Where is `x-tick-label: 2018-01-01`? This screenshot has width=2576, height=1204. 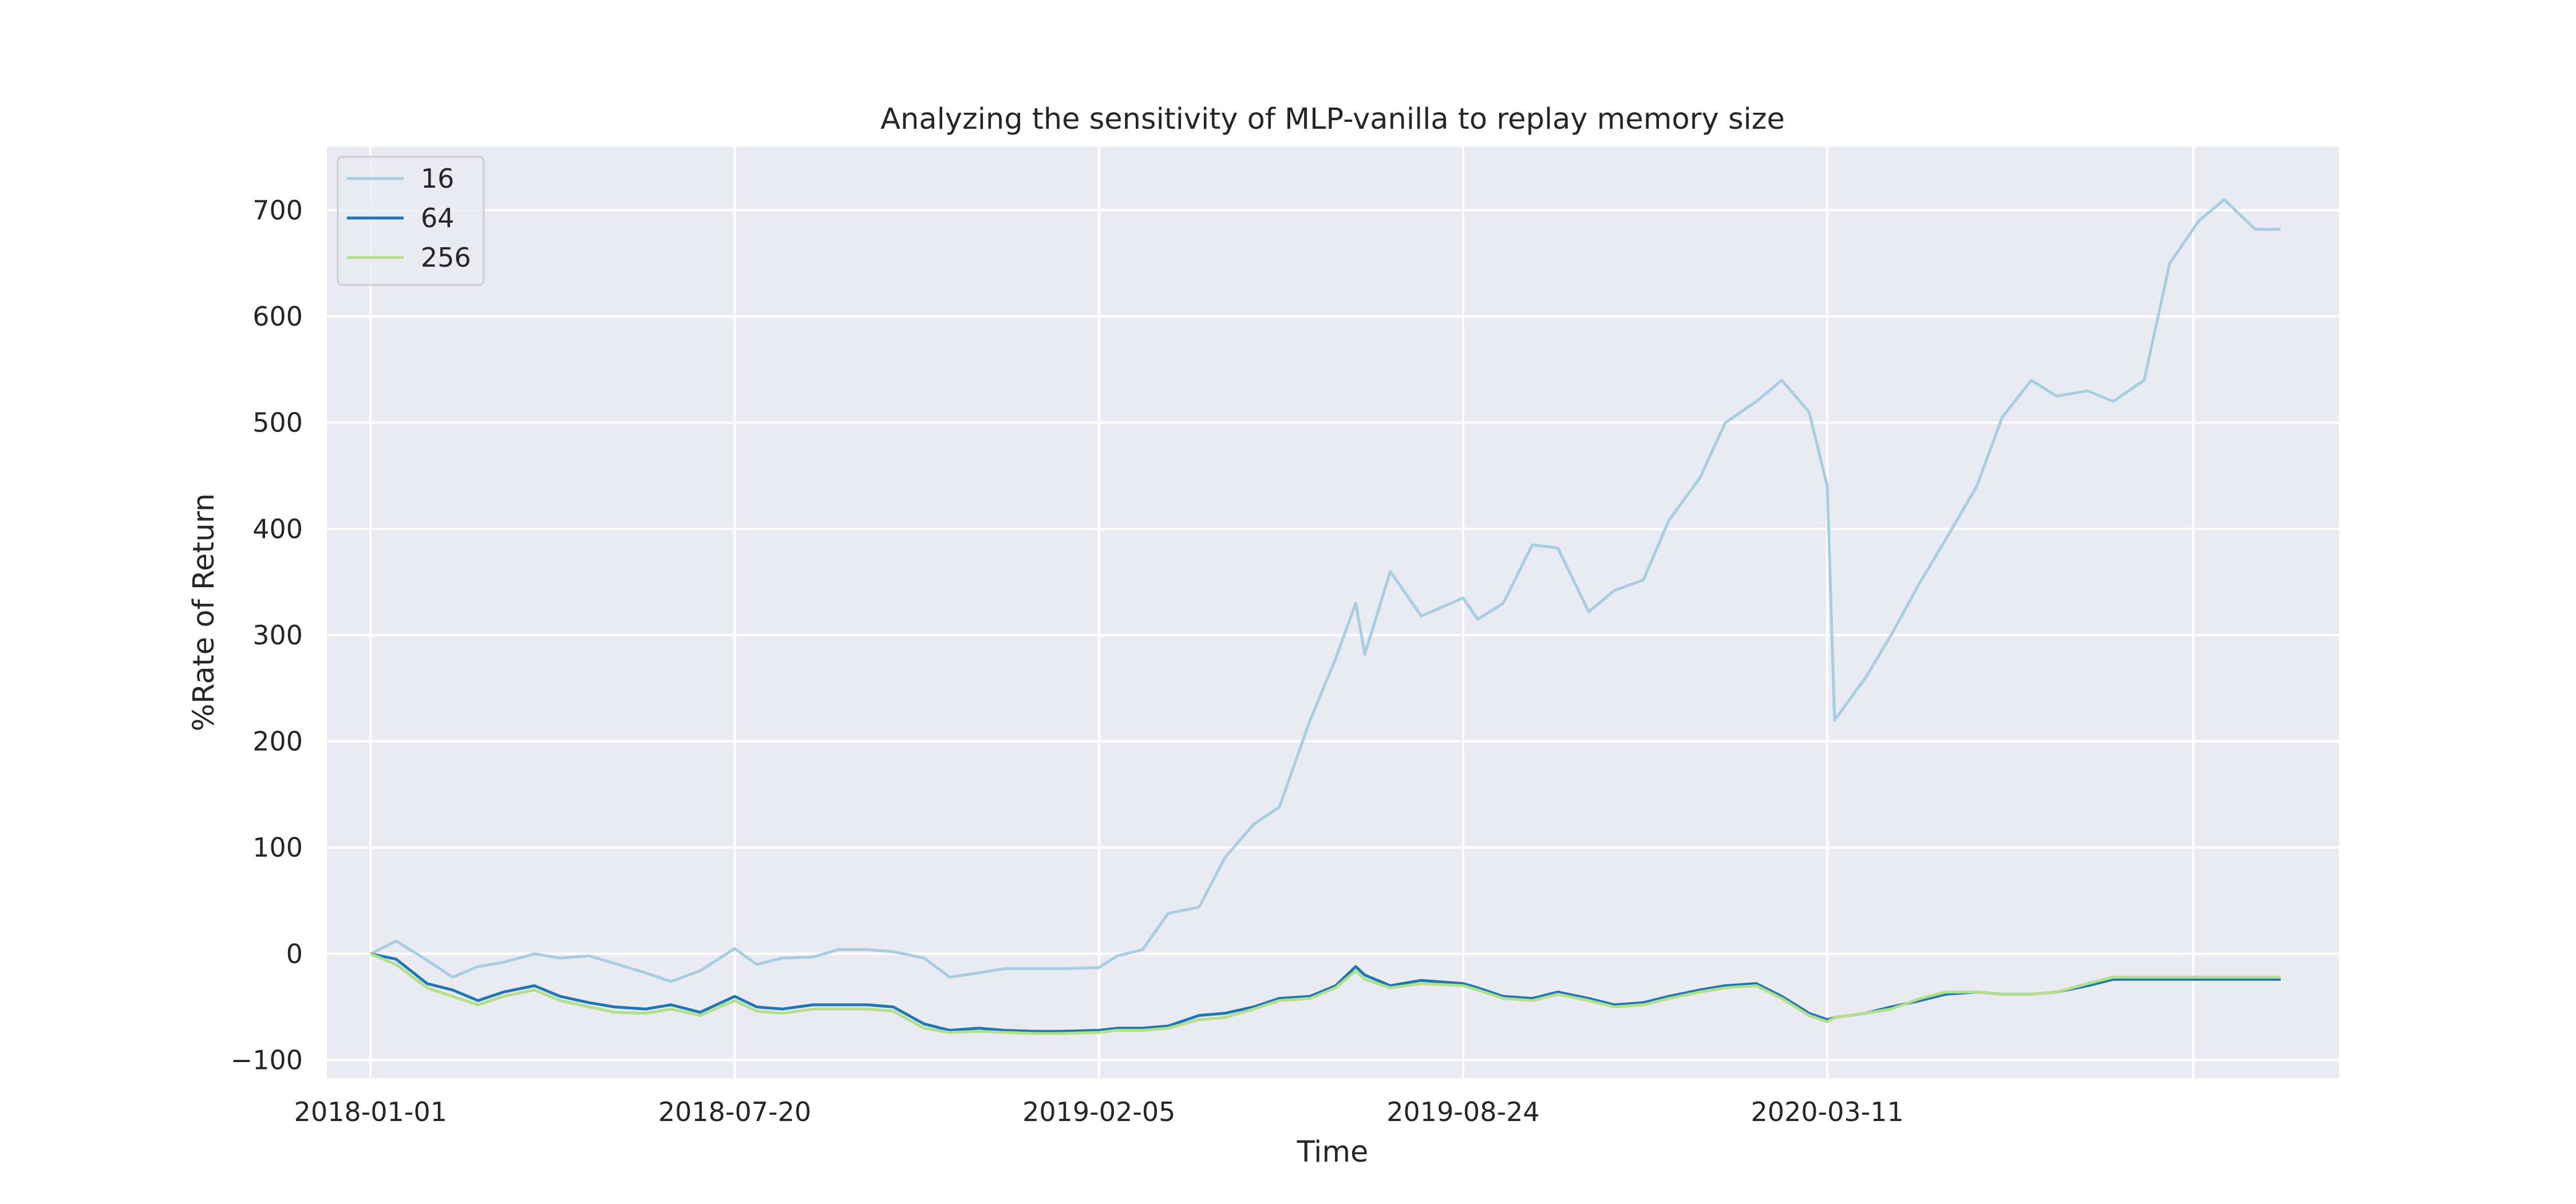 x-tick-label: 2018-01-01 is located at coordinates (370, 1111).